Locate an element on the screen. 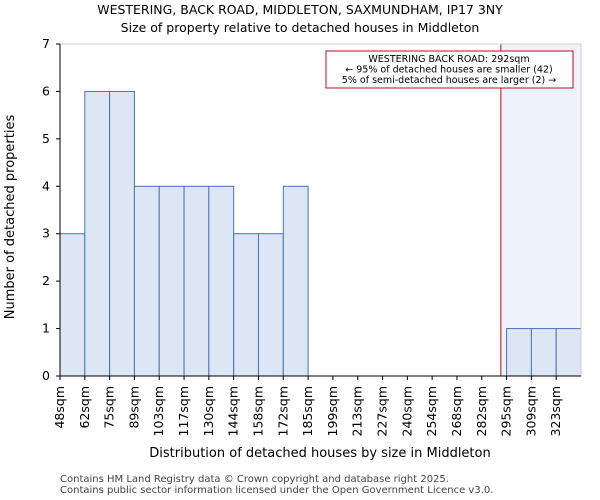 This screenshot has height=500, width=600. y-axis-label: Number of detached properties is located at coordinates (10, 217).